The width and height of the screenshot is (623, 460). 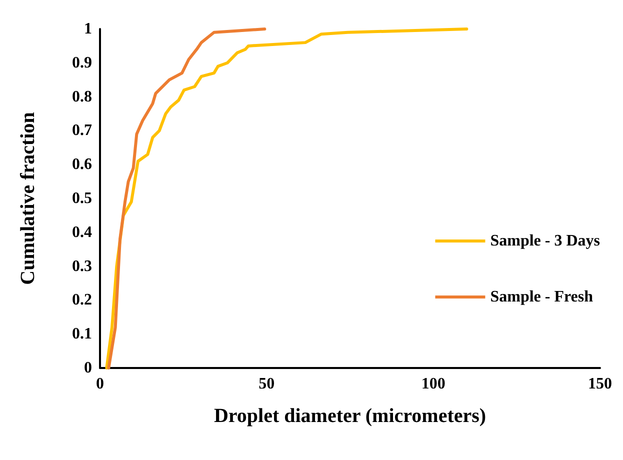 I want to click on x-tick-label: 150, so click(x=600, y=384).